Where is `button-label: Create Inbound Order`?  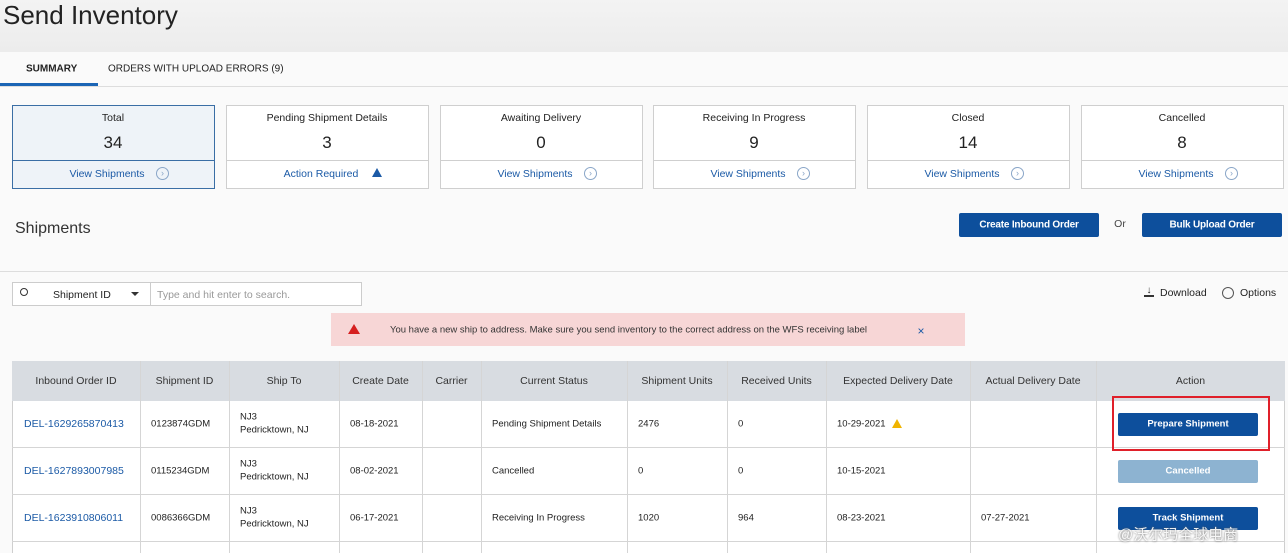
button-label: Create Inbound Order is located at coordinates (1029, 225).